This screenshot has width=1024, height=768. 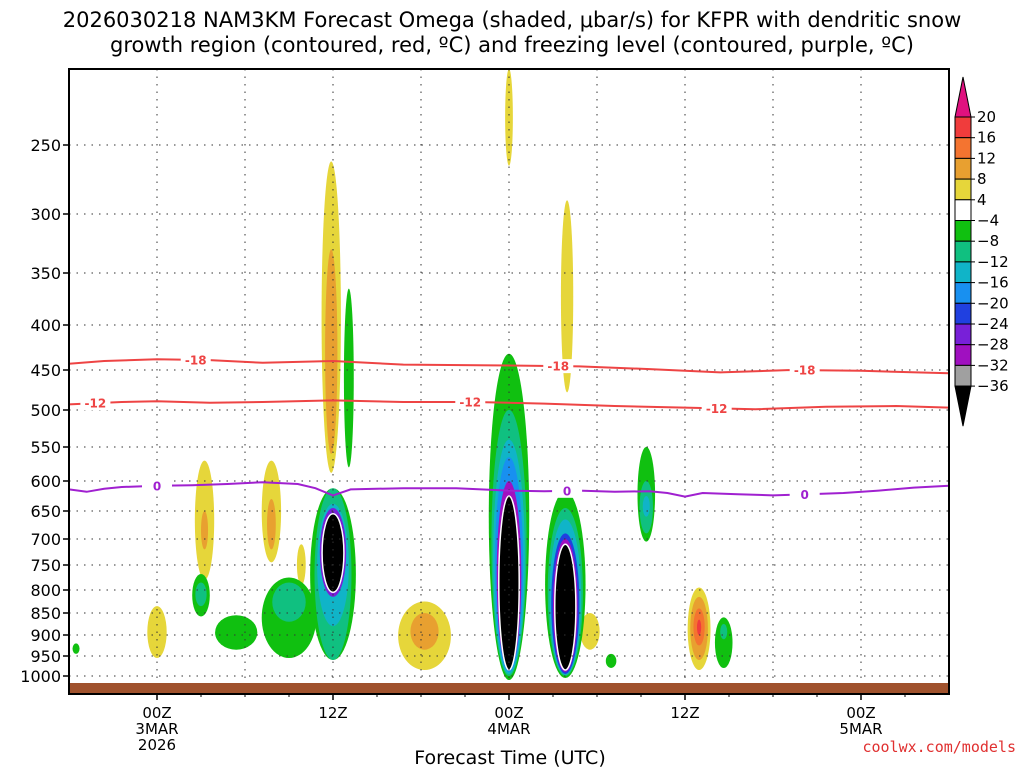 I want to click on y-tick-label-250: 250, so click(x=45, y=145).